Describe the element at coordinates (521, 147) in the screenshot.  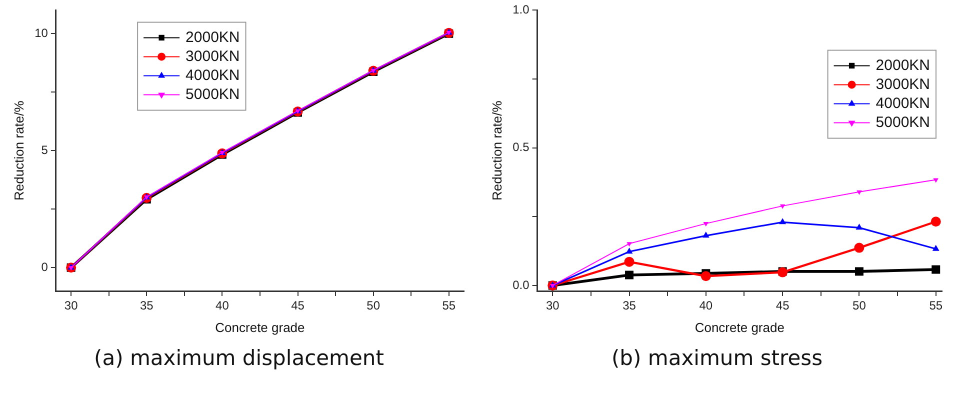
I see `y-tick-label: 0.5` at that location.